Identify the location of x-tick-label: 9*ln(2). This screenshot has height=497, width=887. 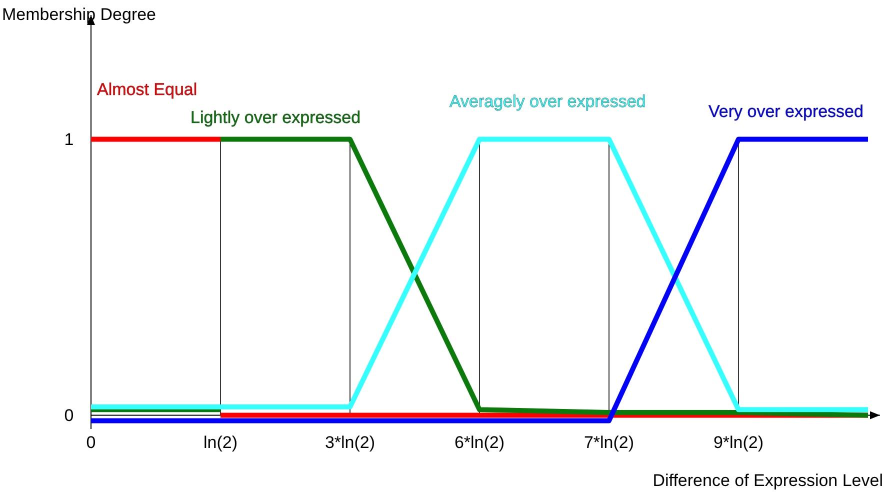
(738, 442).